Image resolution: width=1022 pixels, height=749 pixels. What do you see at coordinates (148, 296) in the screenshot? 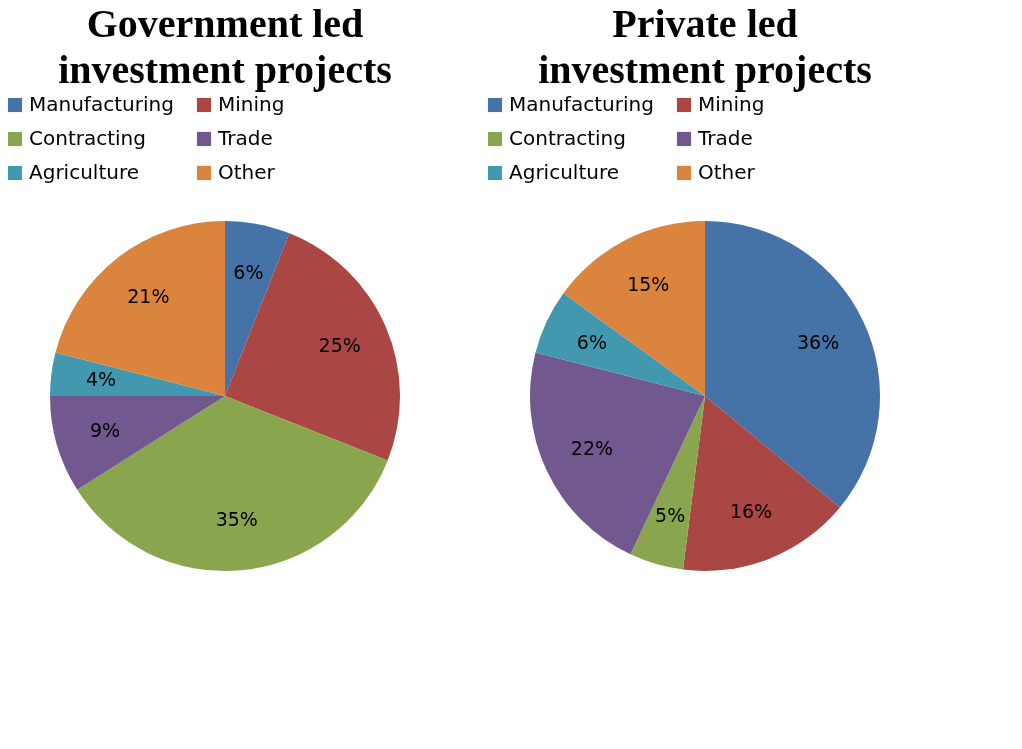
I see `data-label: 21%` at bounding box center [148, 296].